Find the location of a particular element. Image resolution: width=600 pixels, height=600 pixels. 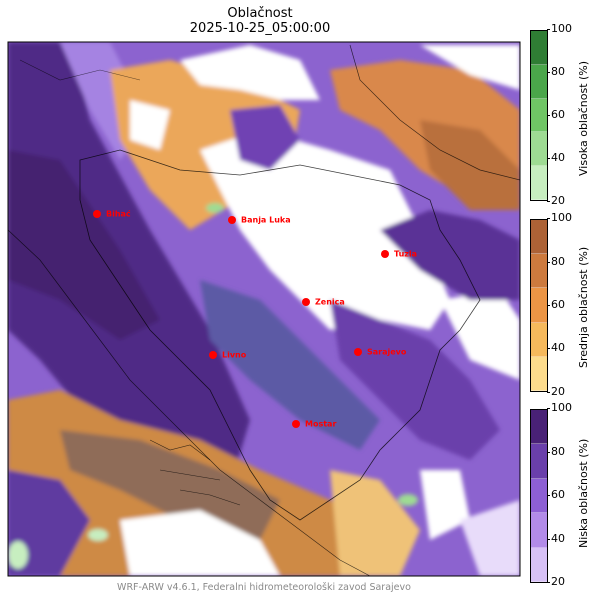

colorbar-low-tick-20: 20 is located at coordinates (556, 581).